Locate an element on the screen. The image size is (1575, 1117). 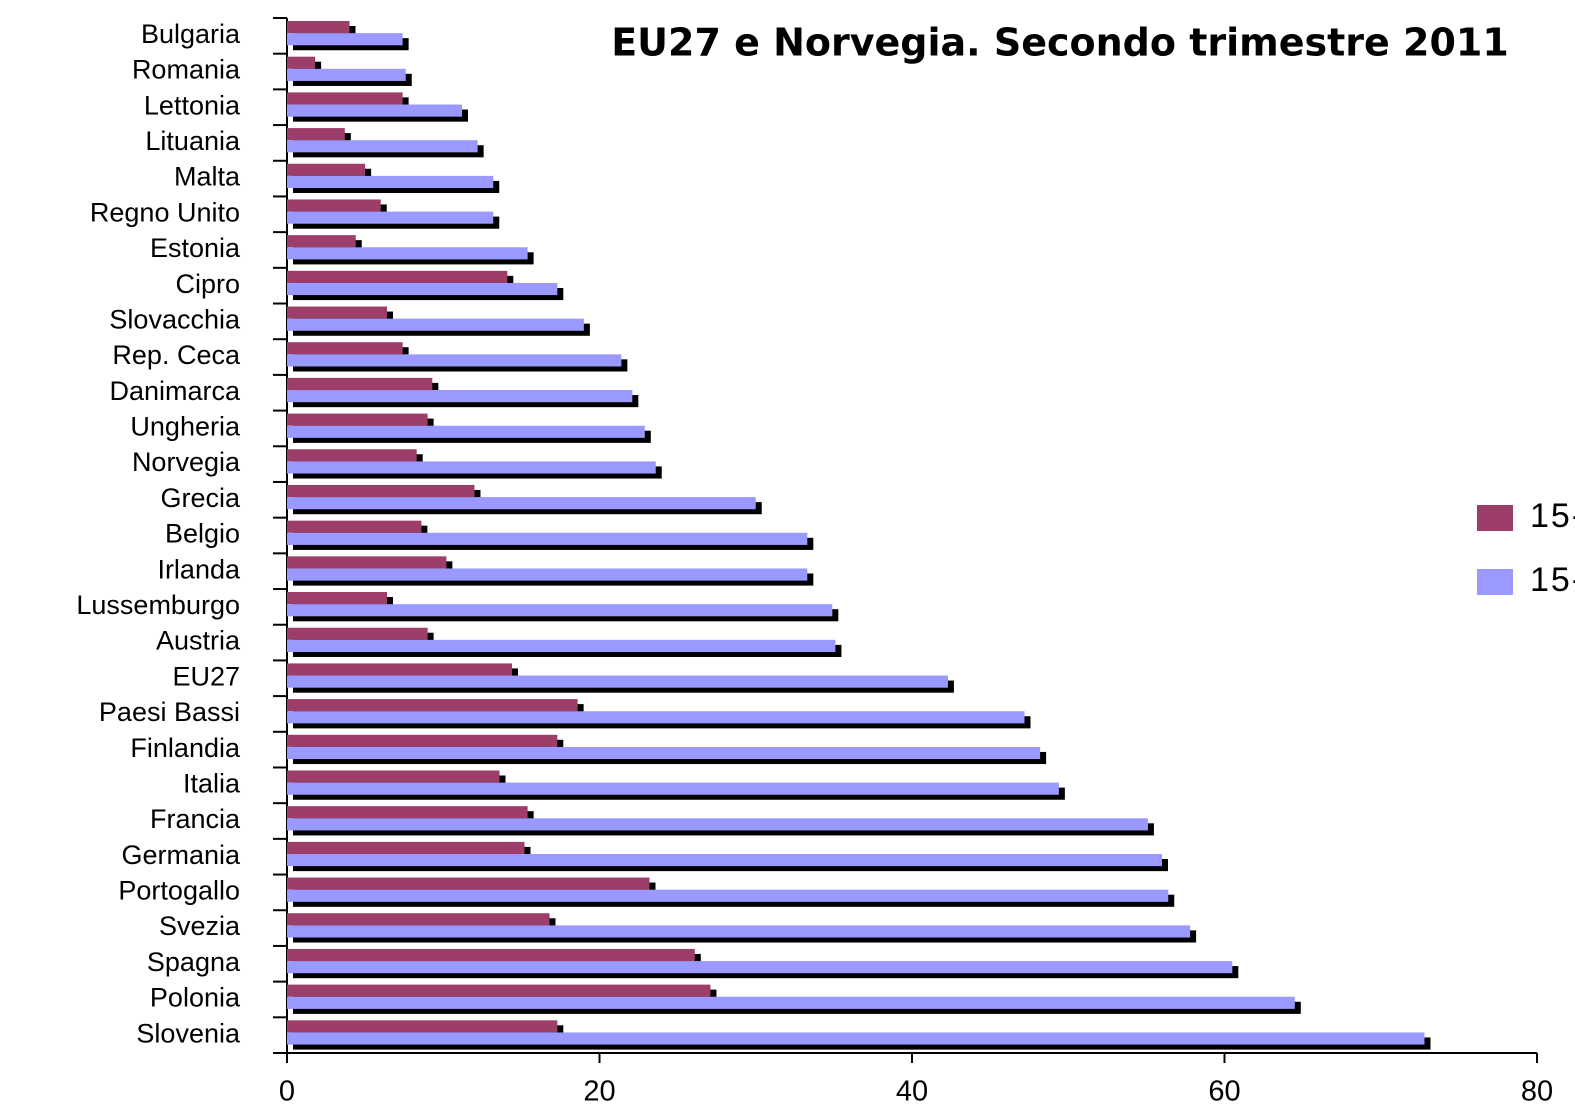
y-tick-label: Paesi Bassi is located at coordinates (169, 712).